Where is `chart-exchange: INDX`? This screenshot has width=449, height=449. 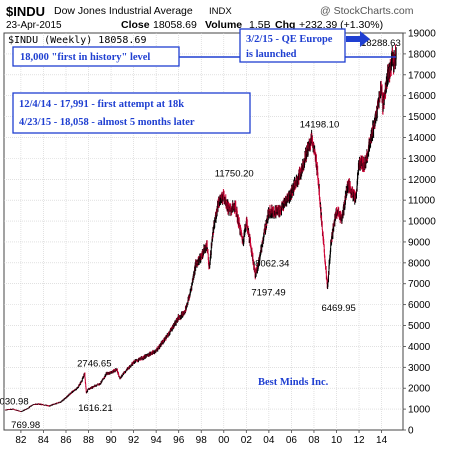
chart-exchange: INDX is located at coordinates (220, 11).